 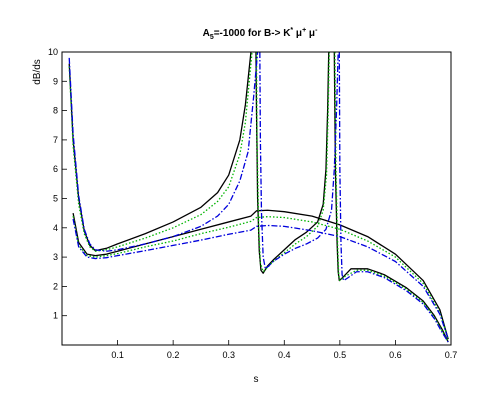 I want to click on y-tick-label: 3, so click(x=55, y=257).